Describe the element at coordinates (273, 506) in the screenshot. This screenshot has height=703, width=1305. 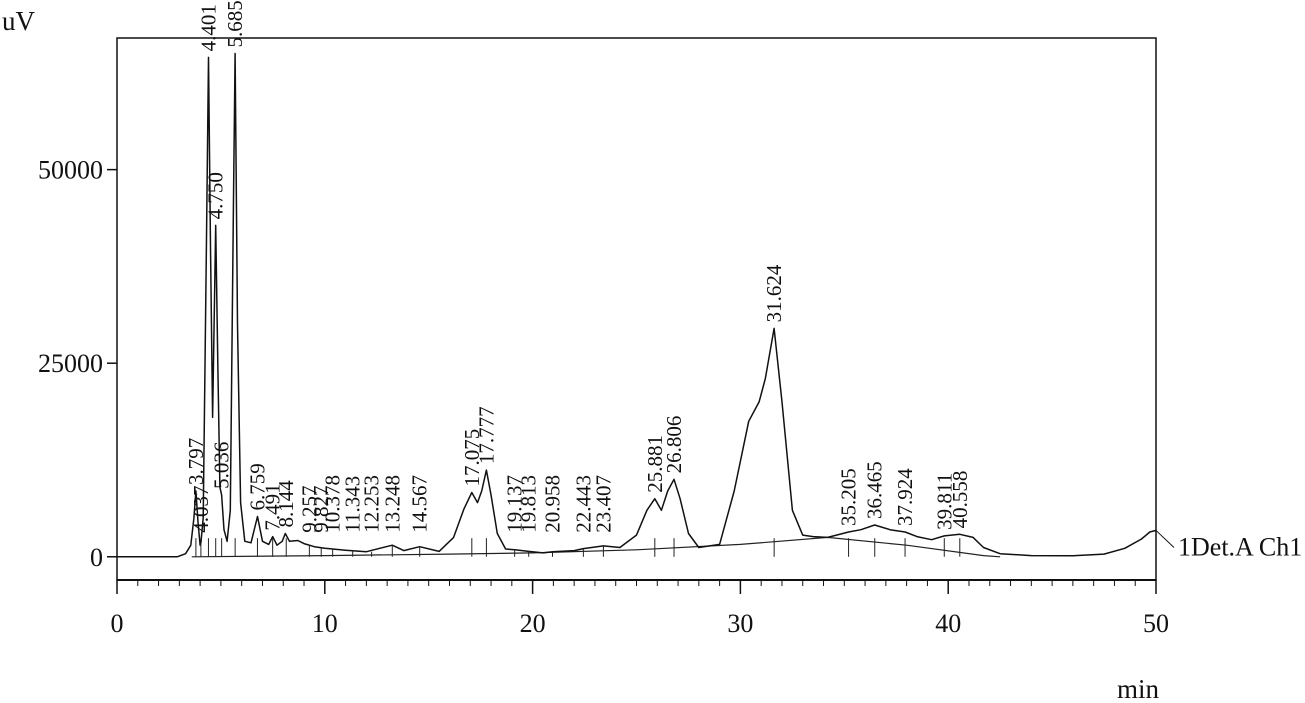
I see `peak-label: 7.491` at that location.